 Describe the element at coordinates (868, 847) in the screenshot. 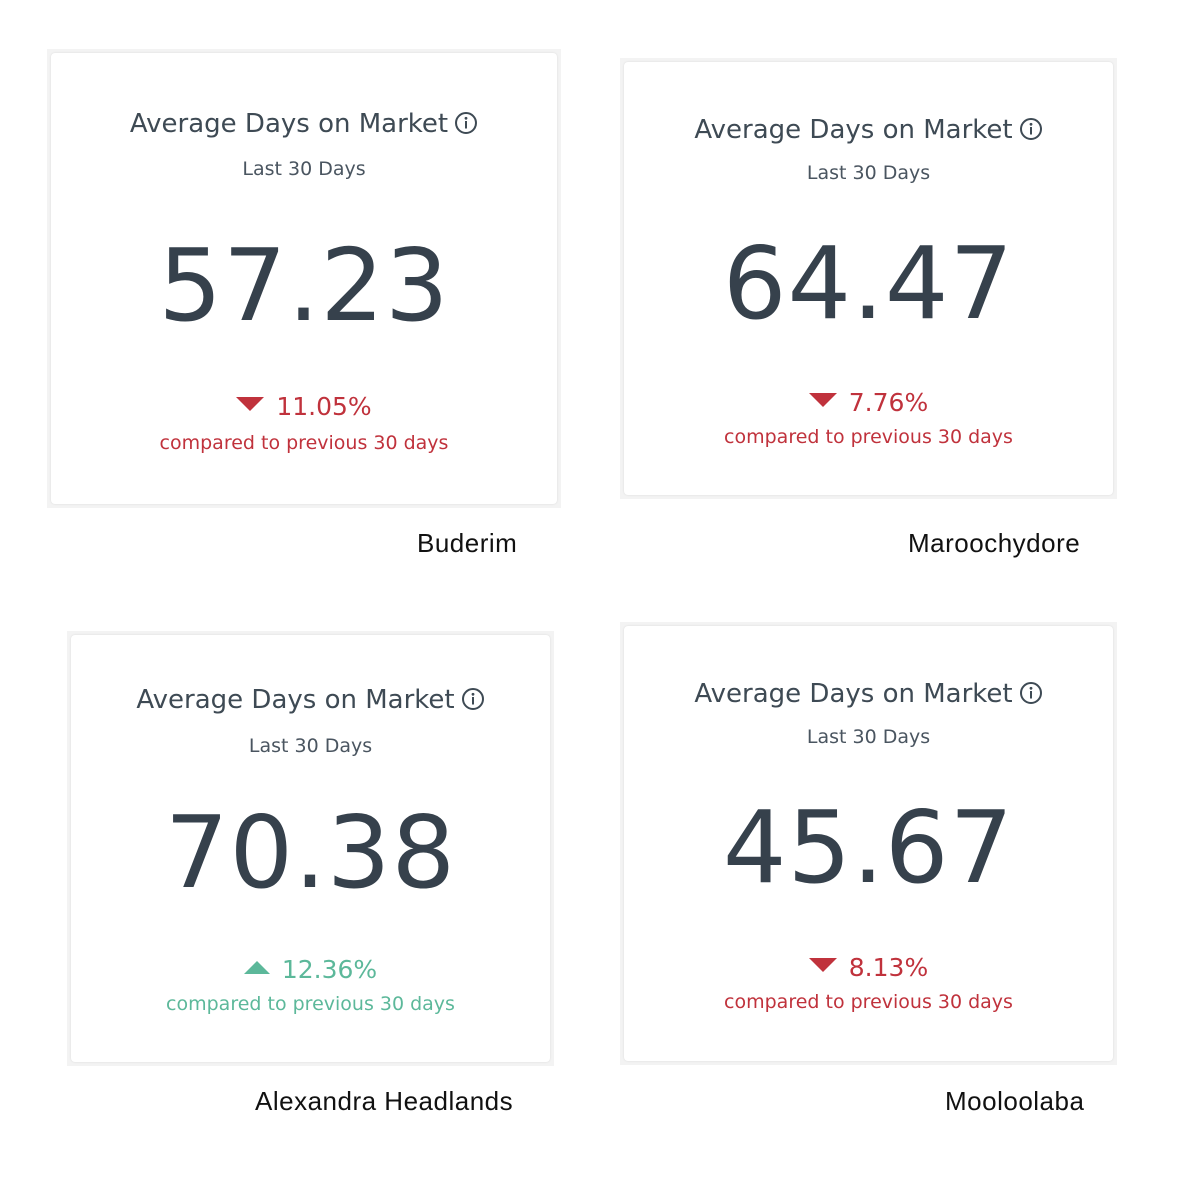

I see `metric-value: 45.67` at that location.